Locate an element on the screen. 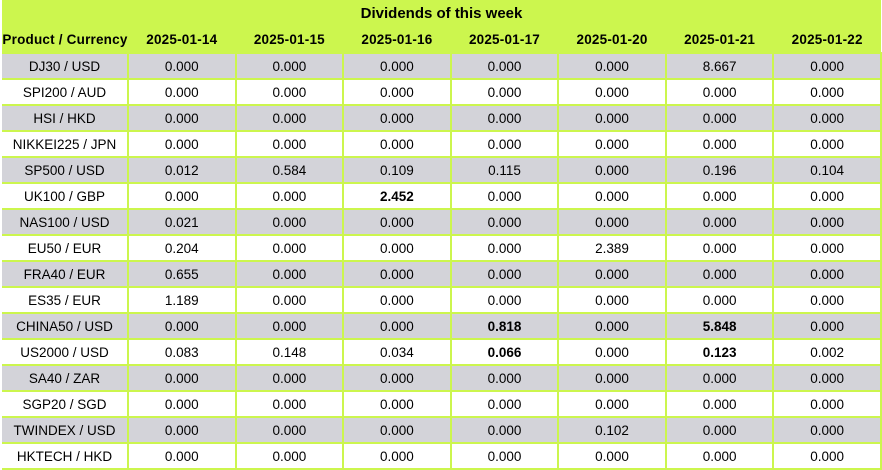 Image resolution: width=882 pixels, height=470 pixels. dividend-value-cell: 2.389 is located at coordinates (612, 248).